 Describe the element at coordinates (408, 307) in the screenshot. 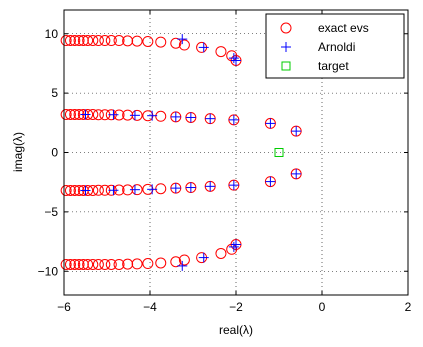

I see `x-tick-label: 2` at that location.